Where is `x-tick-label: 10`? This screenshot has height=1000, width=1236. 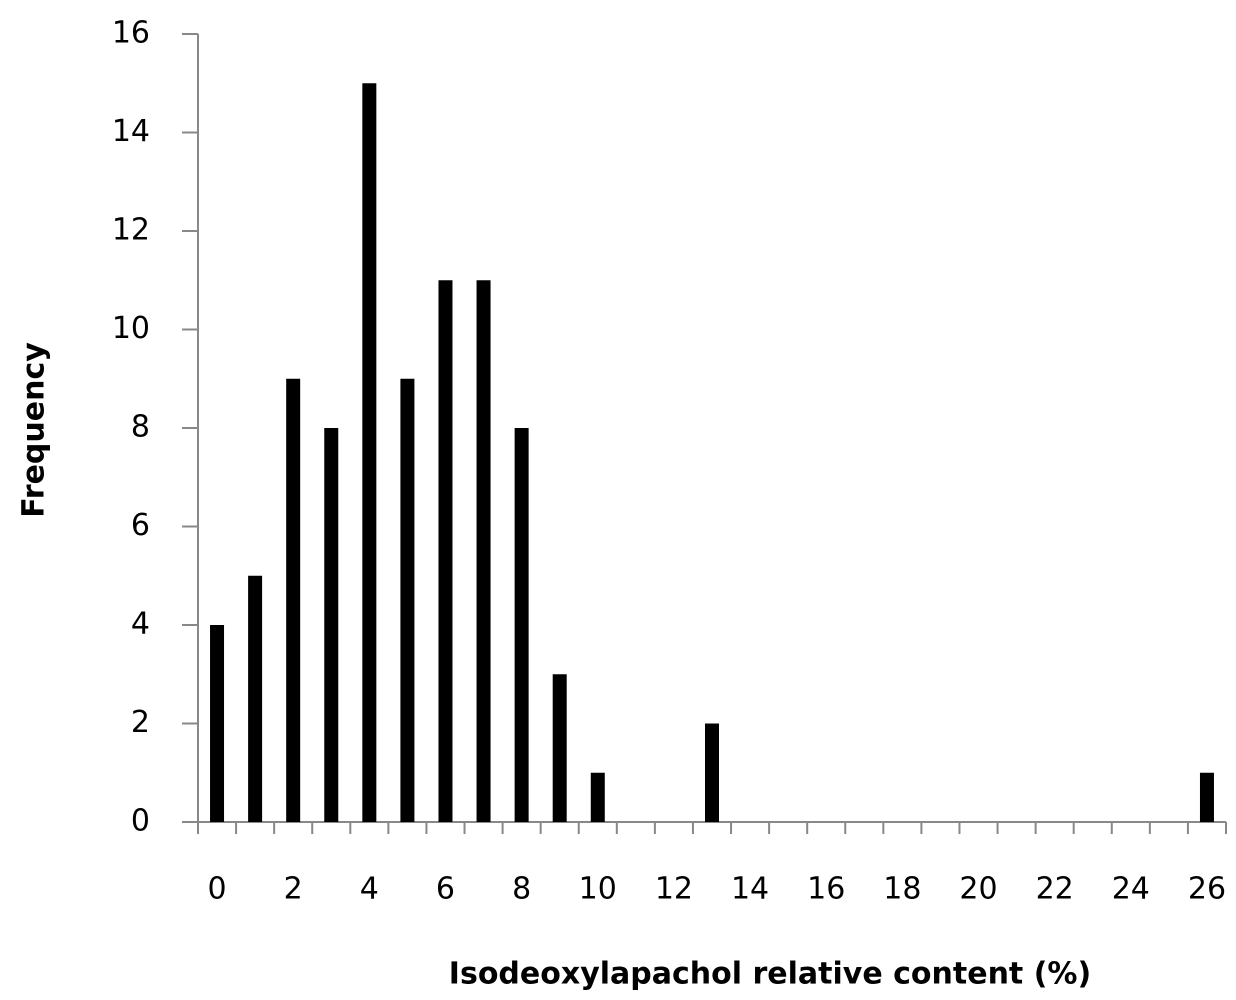 x-tick-label: 10 is located at coordinates (598, 889).